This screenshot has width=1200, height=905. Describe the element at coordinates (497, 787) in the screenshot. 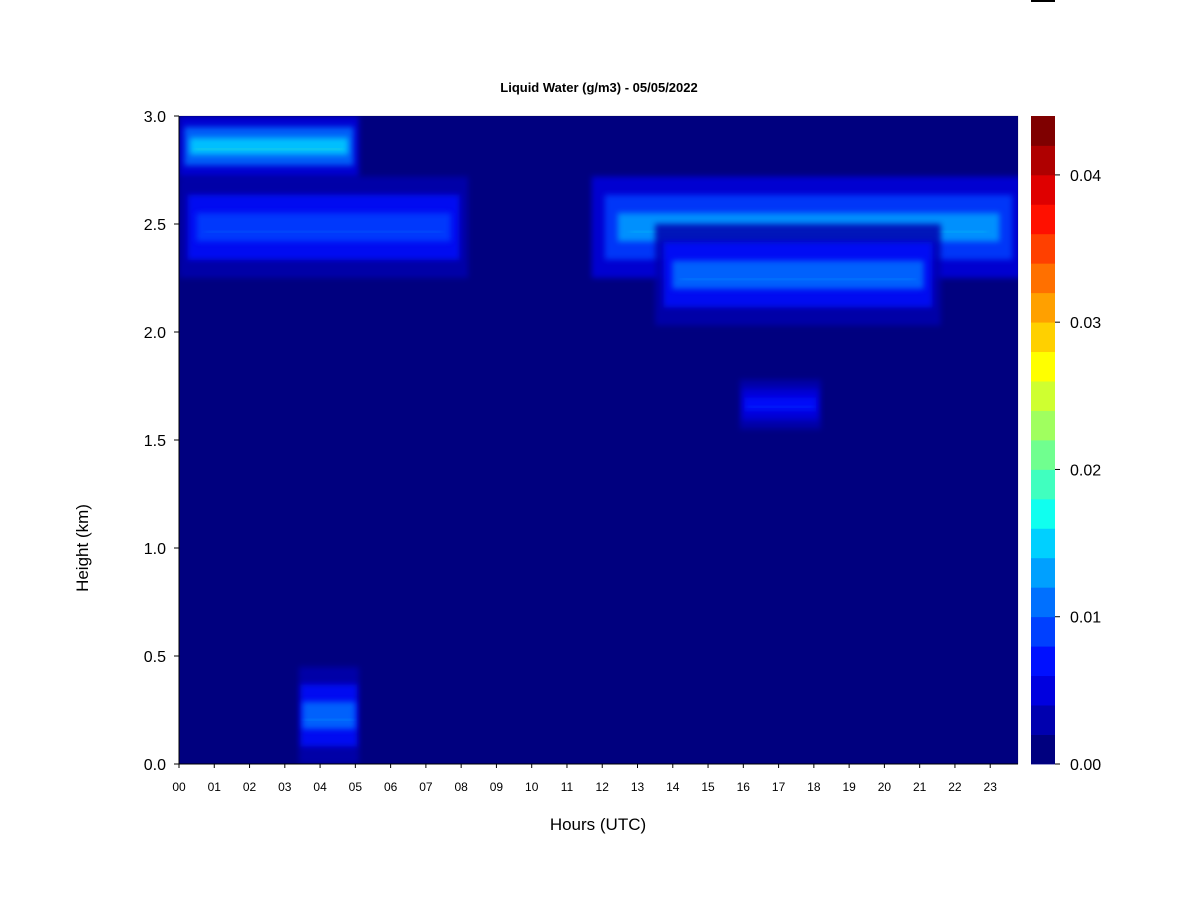

I see `x-tick-label: 09` at that location.